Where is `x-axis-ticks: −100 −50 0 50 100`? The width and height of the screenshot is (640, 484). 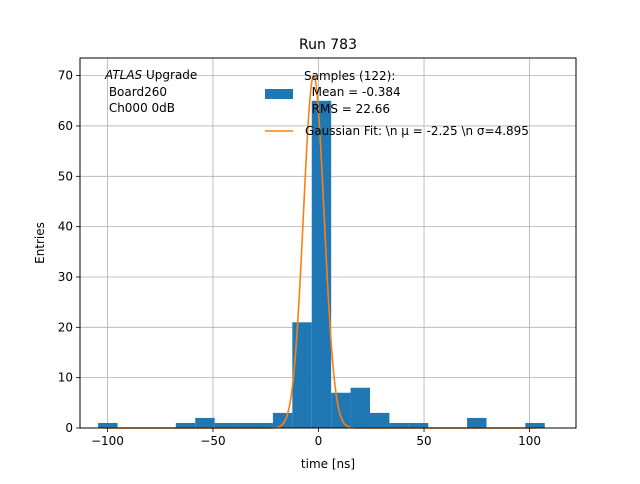 x-axis-ticks: −100 −50 0 50 100 is located at coordinates (316, 438).